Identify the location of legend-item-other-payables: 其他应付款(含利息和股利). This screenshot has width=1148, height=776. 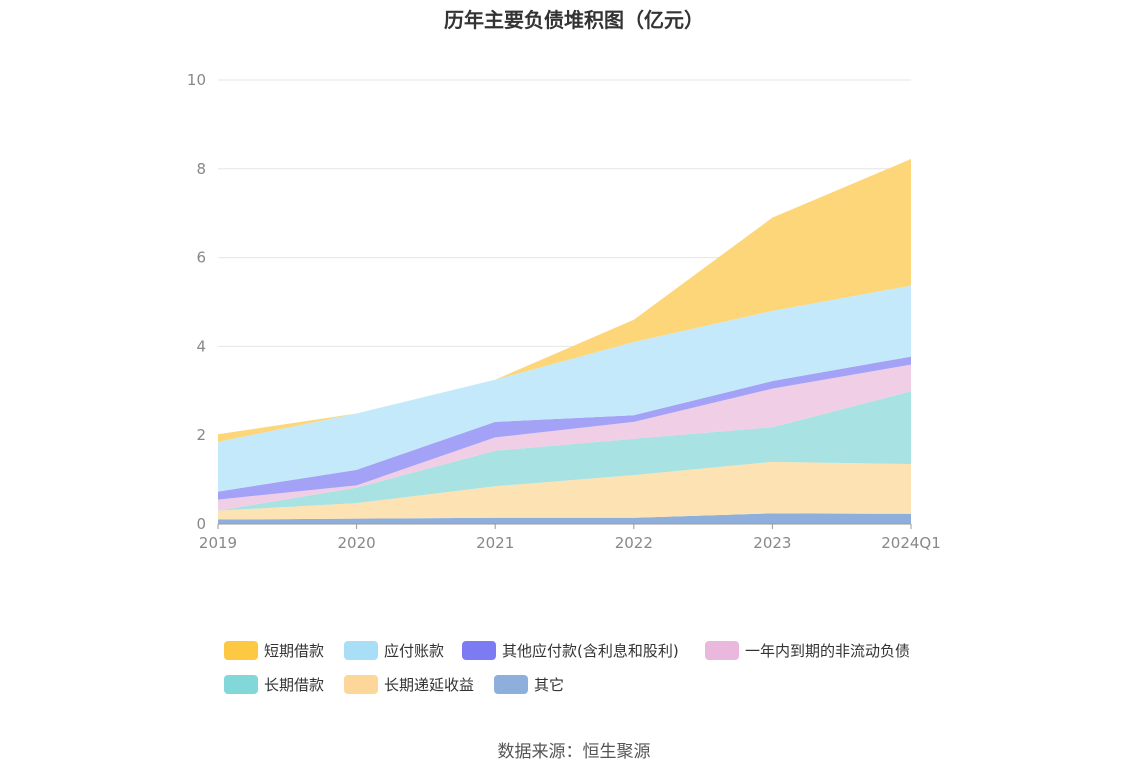
(570, 650).